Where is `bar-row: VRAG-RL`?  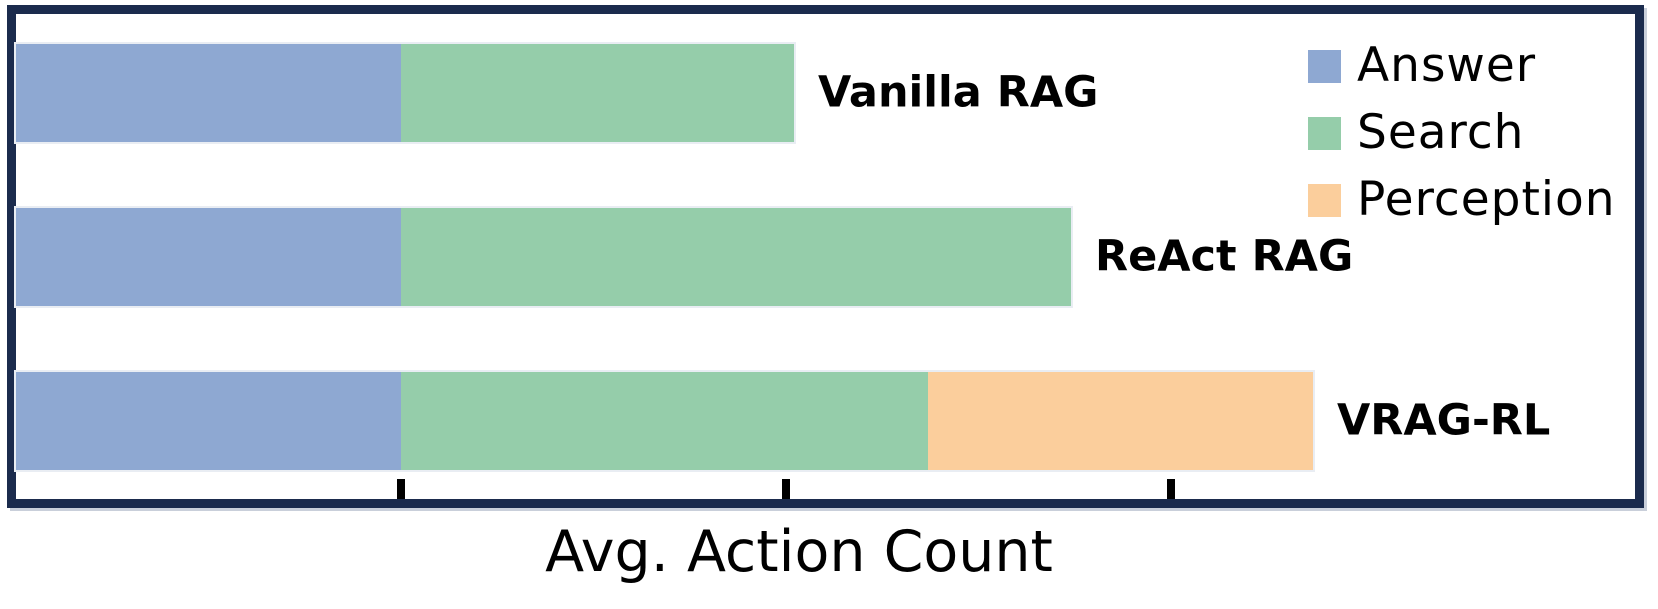
bar-row: VRAG-RL is located at coordinates (783, 421).